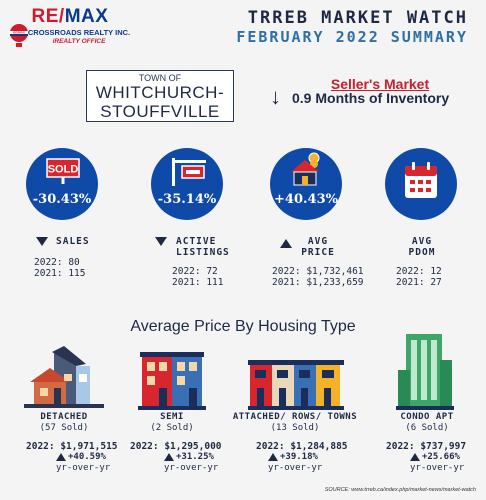 This screenshot has width=486, height=500. What do you see at coordinates (421, 180) in the screenshot?
I see `calendar-icon` at bounding box center [421, 180].